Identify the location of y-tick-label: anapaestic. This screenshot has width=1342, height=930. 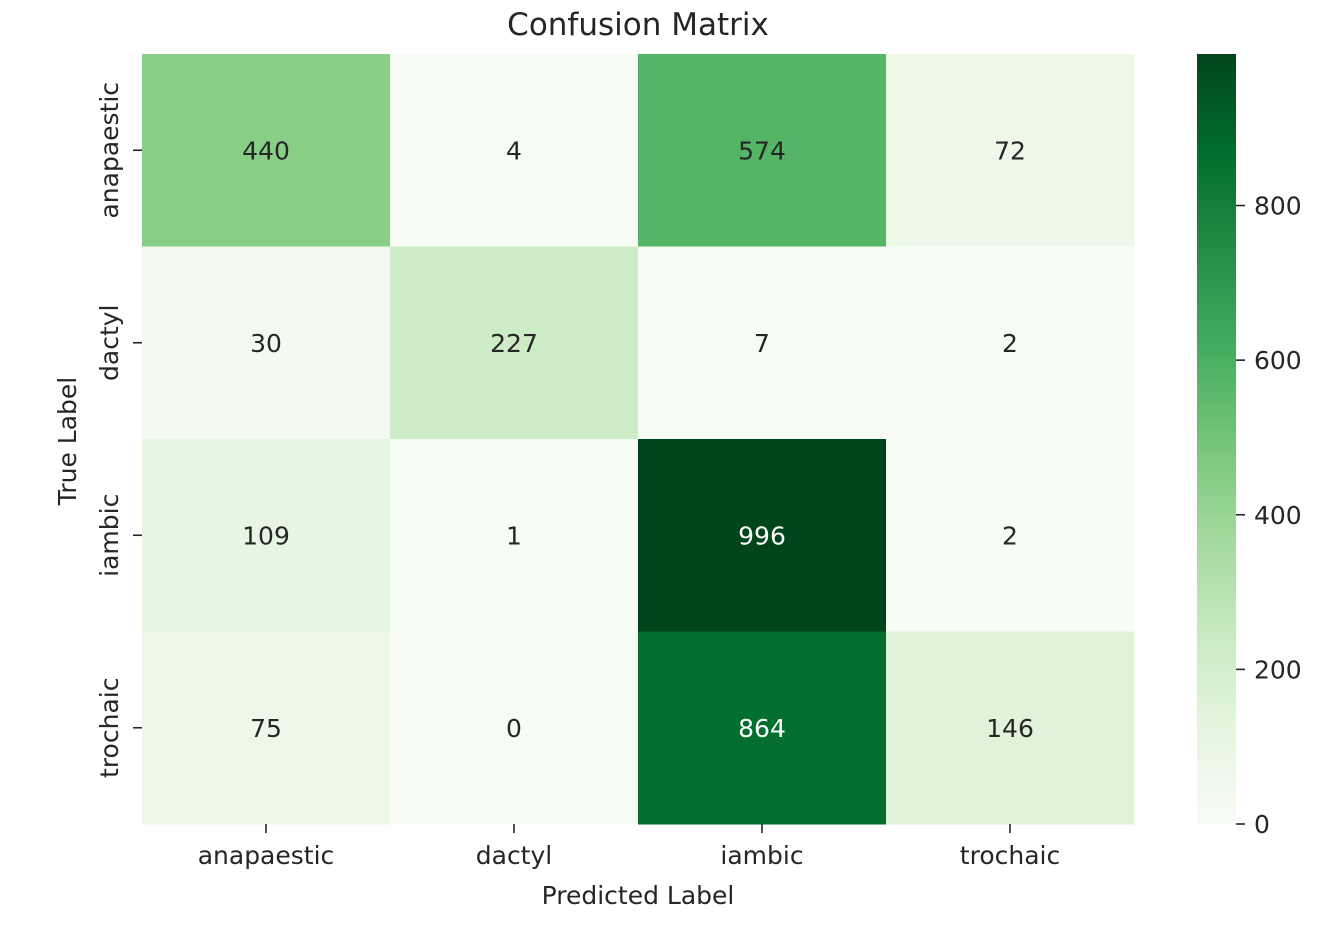
(109, 150).